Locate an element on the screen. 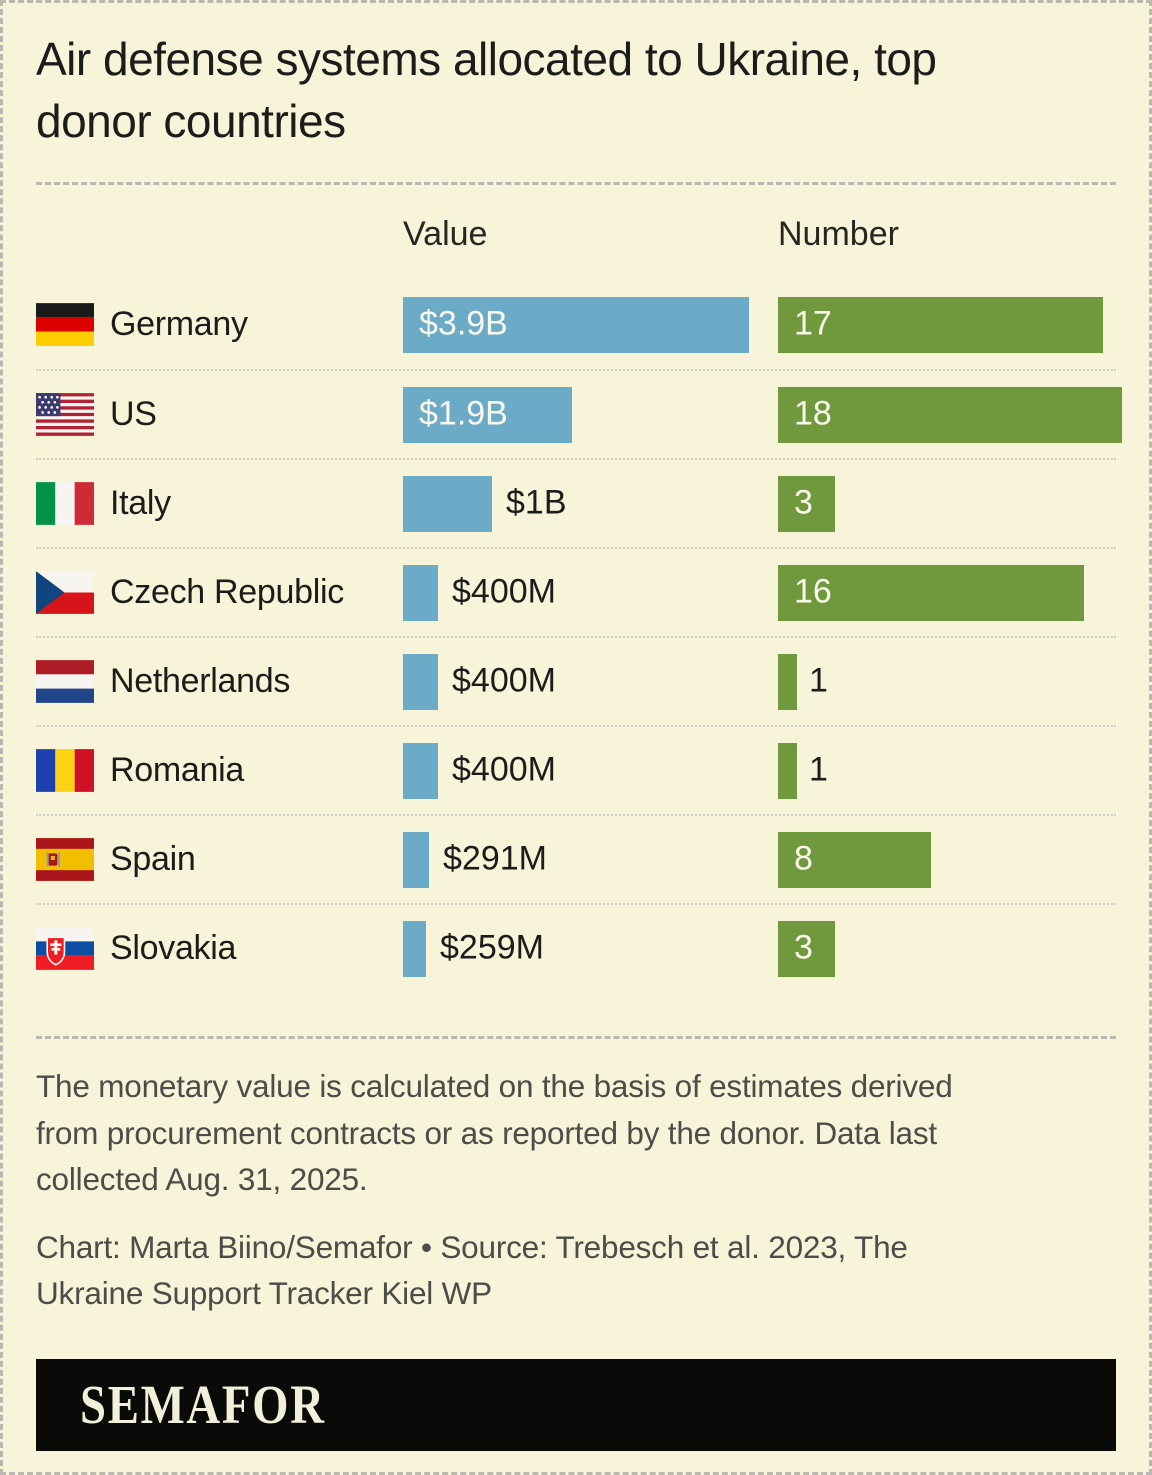 The height and width of the screenshot is (1475, 1152). country-cell: Slovakia is located at coordinates (219, 949).